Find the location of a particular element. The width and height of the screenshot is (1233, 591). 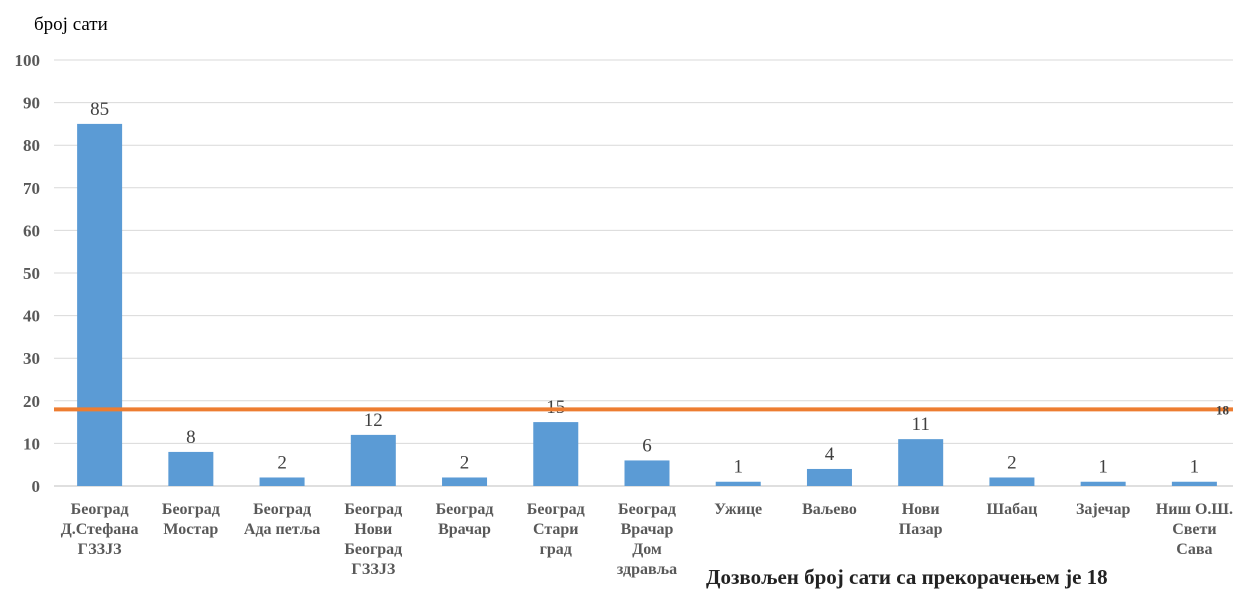

y-tick-label: 80 is located at coordinates (31, 145).